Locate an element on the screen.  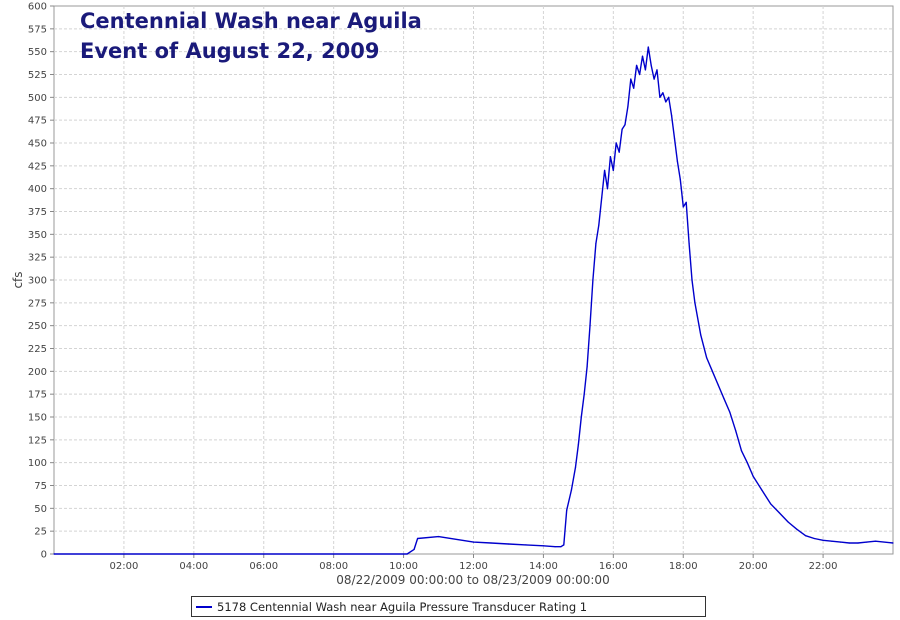
y-tick-label: 200 is located at coordinates (37, 372).